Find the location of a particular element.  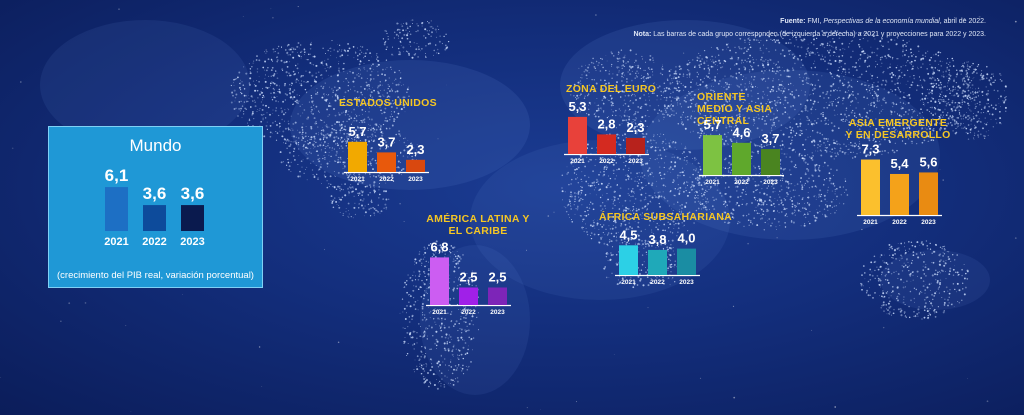

region-title-america-latina: AMÉRICA LATINA Y EL CARIBE is located at coordinates (478, 225).